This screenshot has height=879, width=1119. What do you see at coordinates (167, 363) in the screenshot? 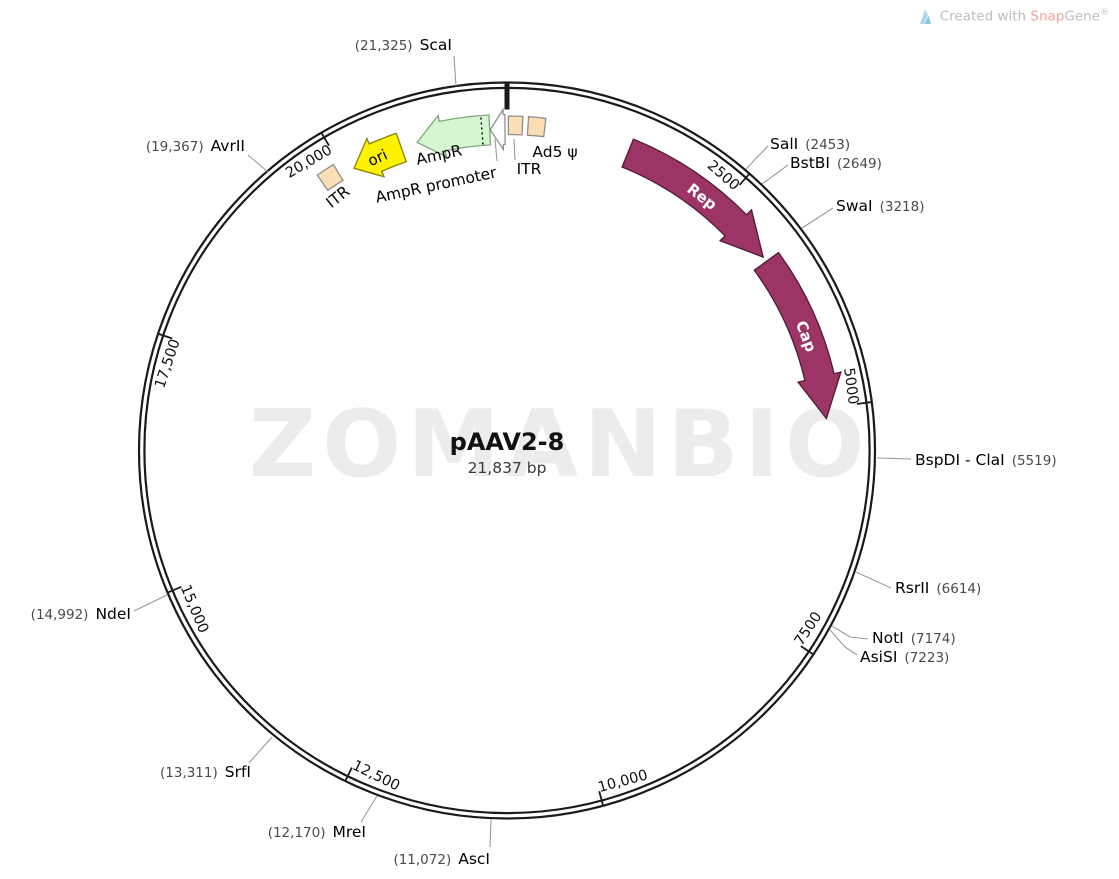
I see `tick-label-17-500: 17,500` at bounding box center [167, 363].